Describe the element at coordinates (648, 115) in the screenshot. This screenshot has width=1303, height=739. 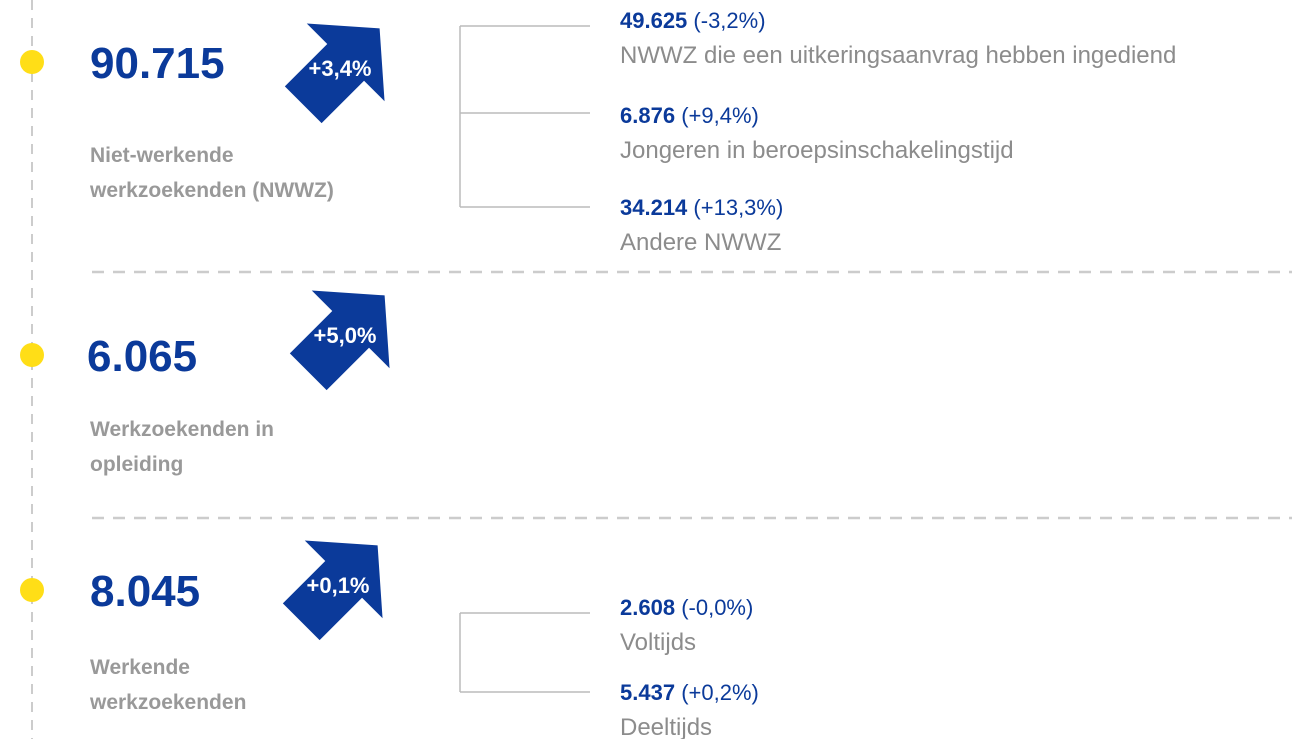
I see `item-number: 6.876` at that location.